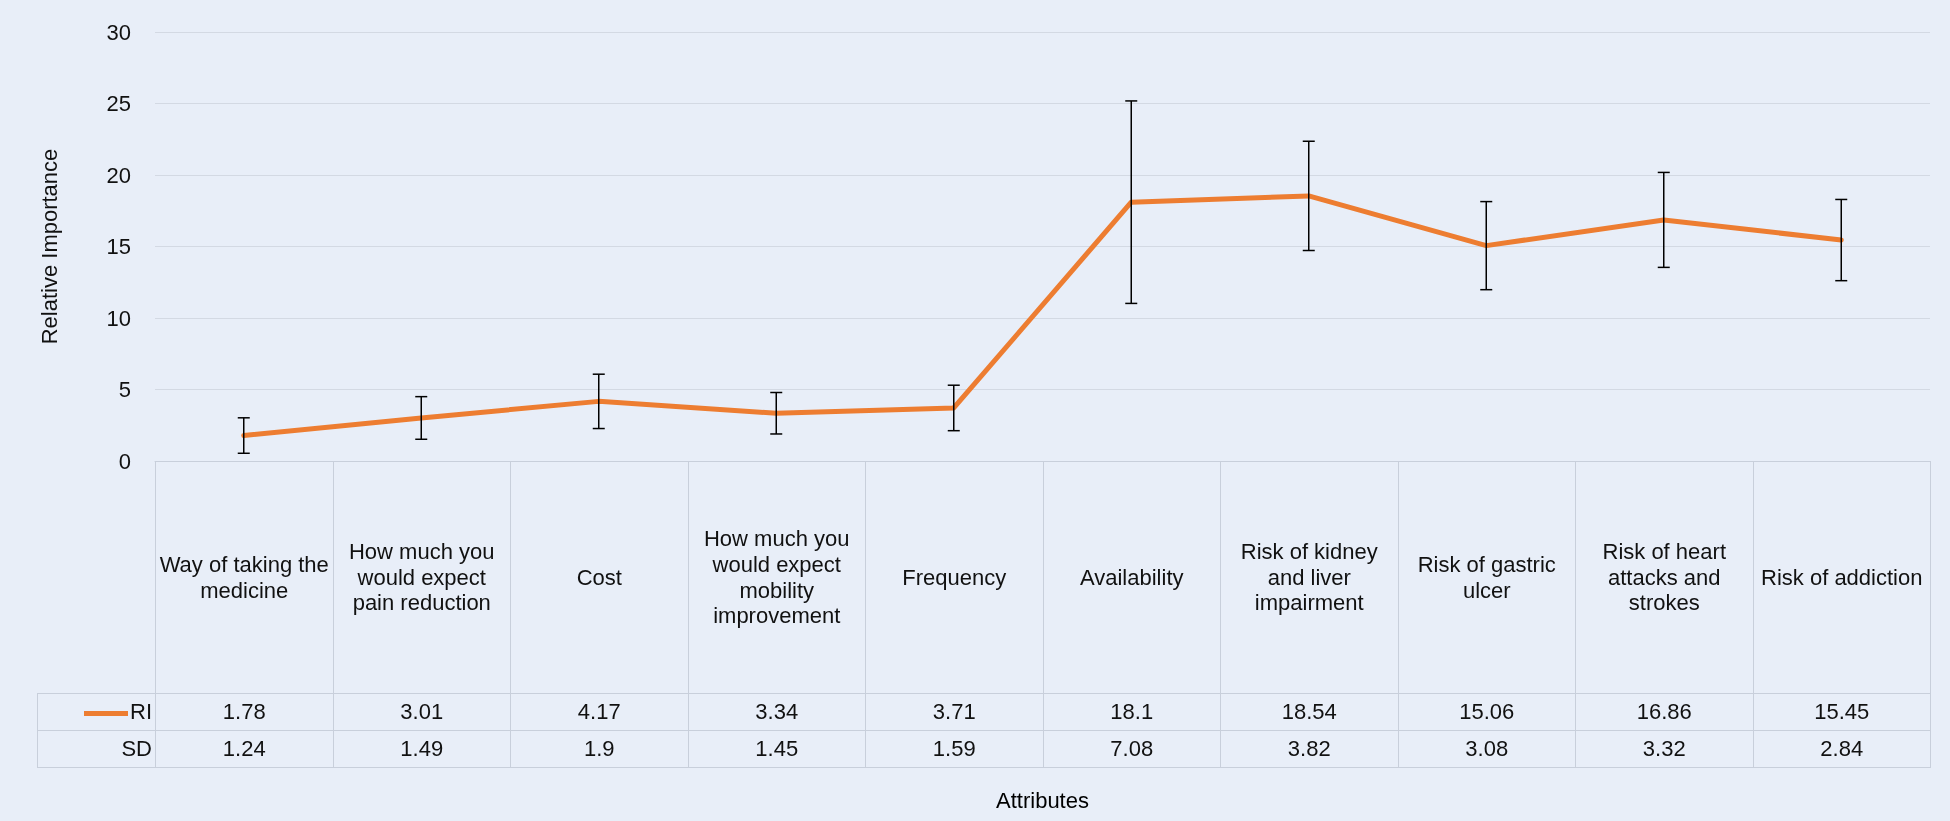 Image resolution: width=1950 pixels, height=821 pixels. What do you see at coordinates (777, 577) in the screenshot?
I see `x-tick-label: How much you would expect mobility improvement` at bounding box center [777, 577].